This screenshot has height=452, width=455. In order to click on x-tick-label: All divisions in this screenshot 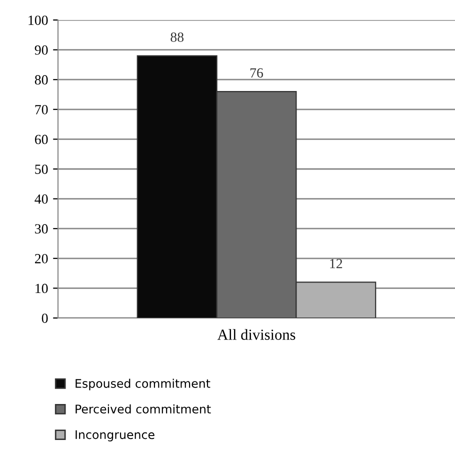, I will do `click(256, 334)`.